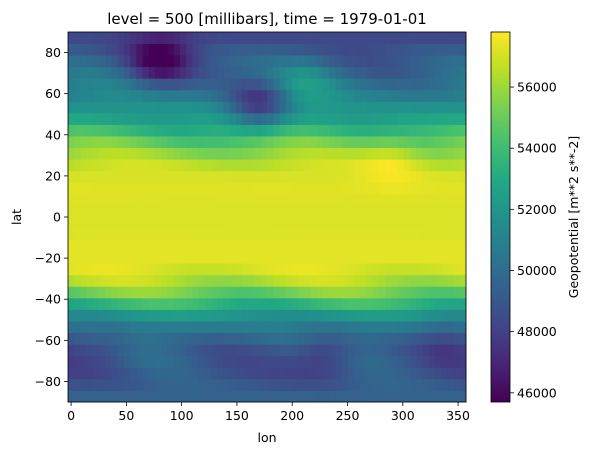 The height and width of the screenshot is (455, 591). What do you see at coordinates (16, 217) in the screenshot?
I see `y-axis-label: lat` at bounding box center [16, 217].